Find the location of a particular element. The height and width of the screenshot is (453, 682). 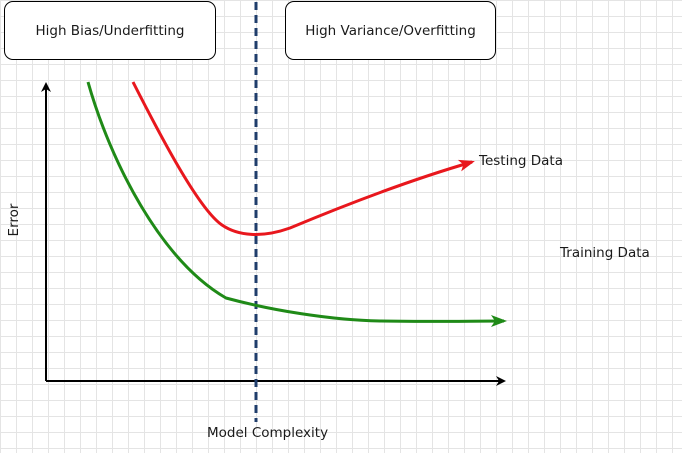

high-bias-label: High Bias/Underfitting is located at coordinates (110, 30).